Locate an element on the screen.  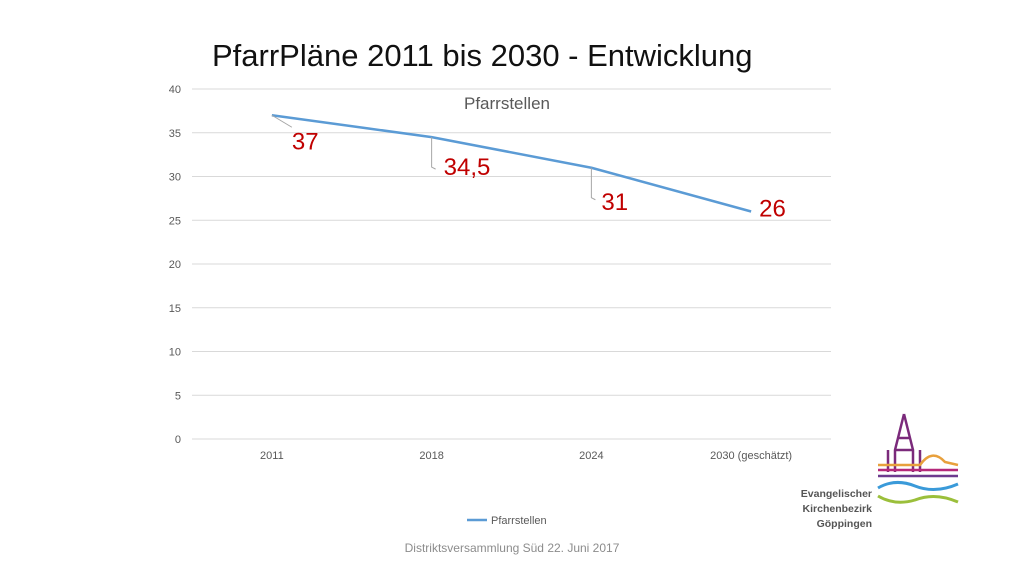
y-tick-label: 10 is located at coordinates (175, 353).